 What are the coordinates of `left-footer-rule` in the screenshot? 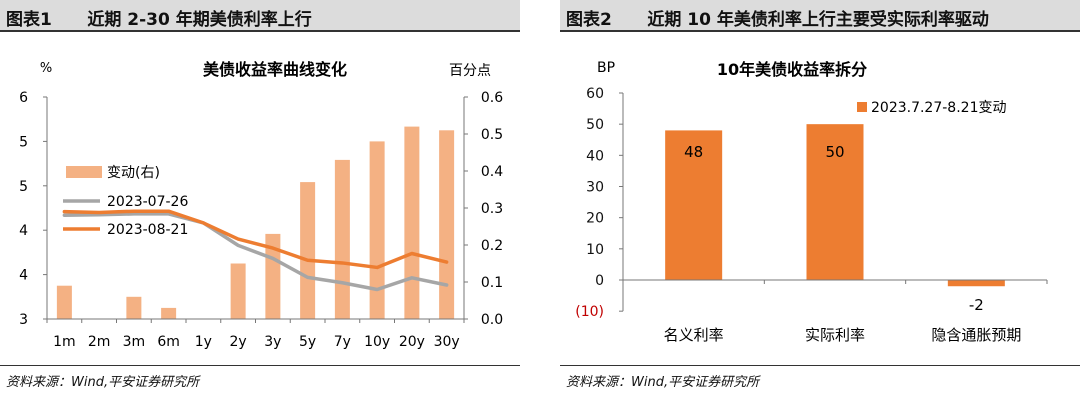 It's located at (260, 365).